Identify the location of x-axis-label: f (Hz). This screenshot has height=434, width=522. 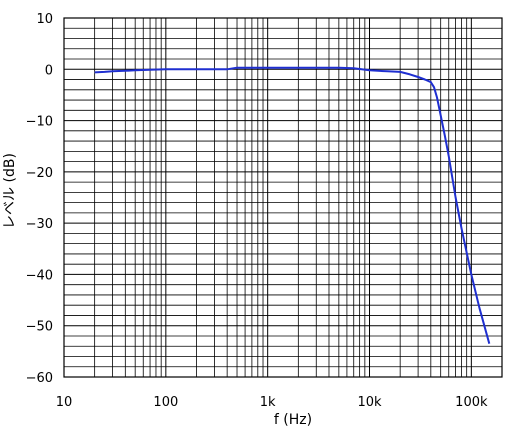
(293, 420).